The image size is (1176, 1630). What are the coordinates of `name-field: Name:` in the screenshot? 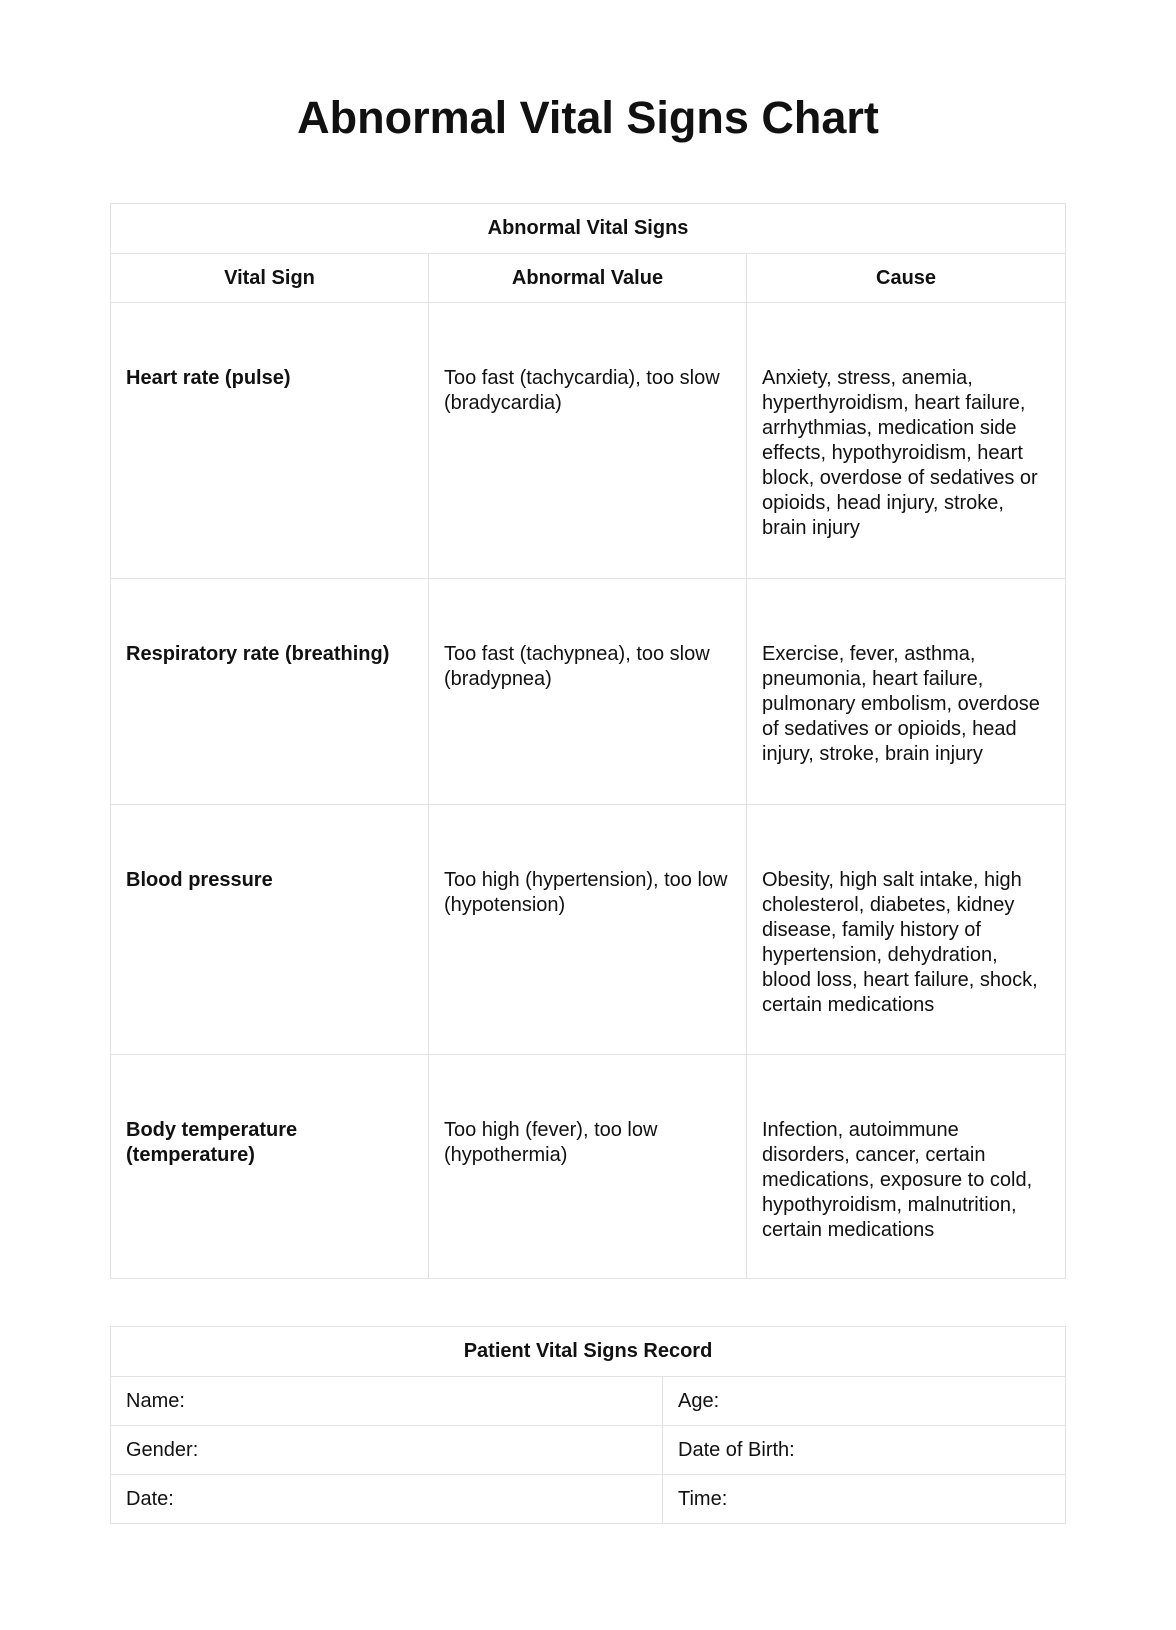 It's located at (386, 1401).